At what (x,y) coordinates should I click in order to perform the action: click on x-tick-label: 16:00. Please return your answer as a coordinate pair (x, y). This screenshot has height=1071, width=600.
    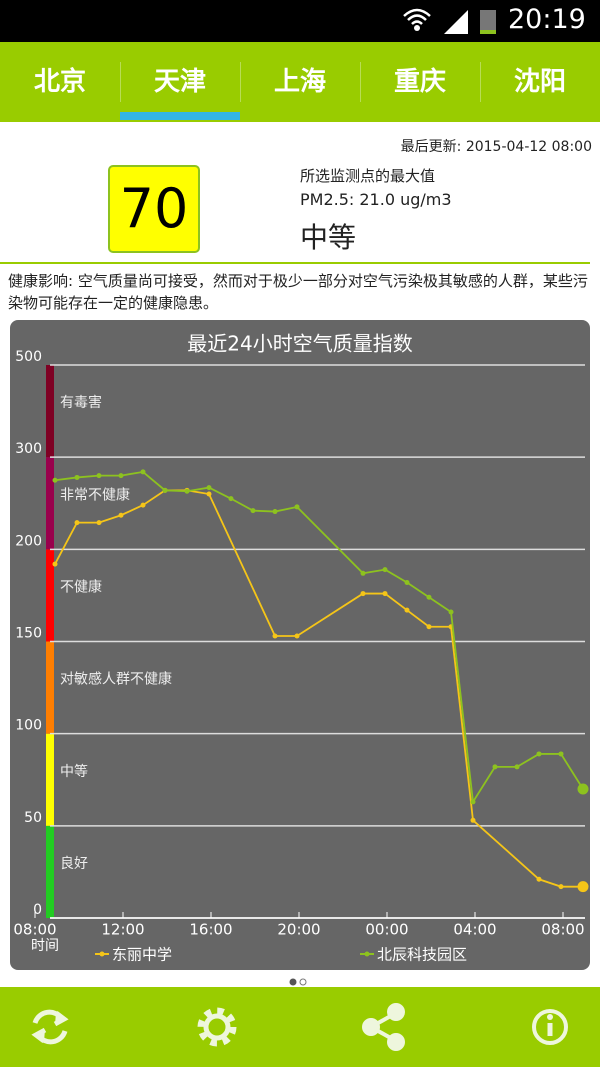
    Looking at the image, I should click on (210, 930).